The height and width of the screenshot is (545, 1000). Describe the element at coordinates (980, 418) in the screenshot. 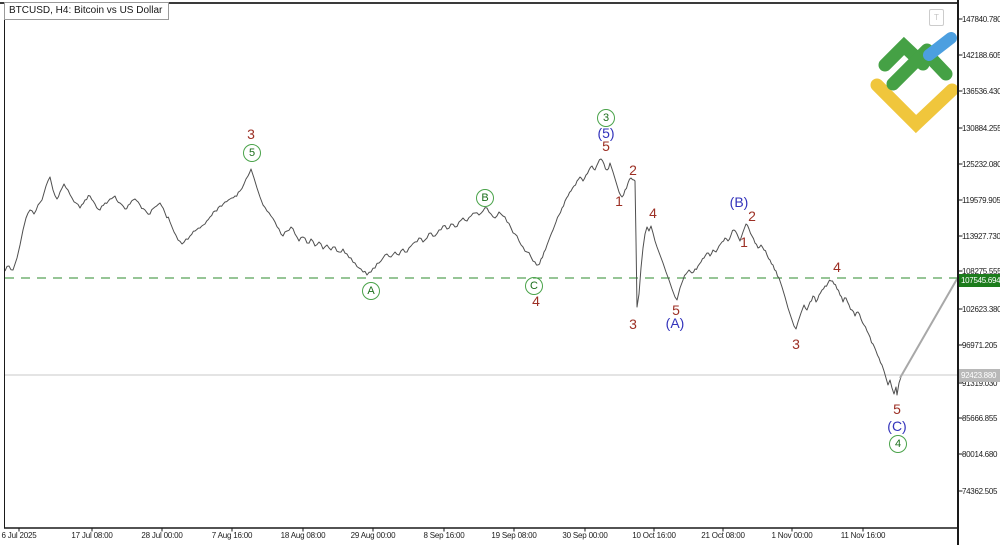

I see `price-axis-label: 85666.855` at that location.